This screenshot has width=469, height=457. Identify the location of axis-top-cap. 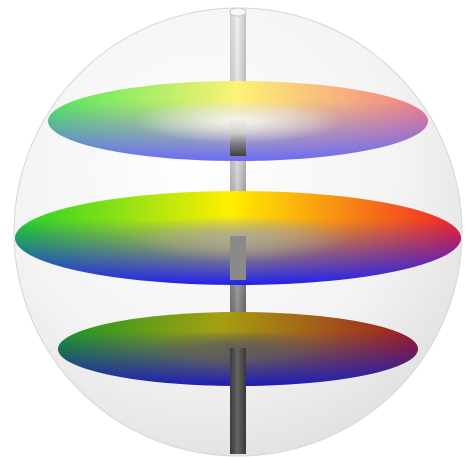
(238, 12).